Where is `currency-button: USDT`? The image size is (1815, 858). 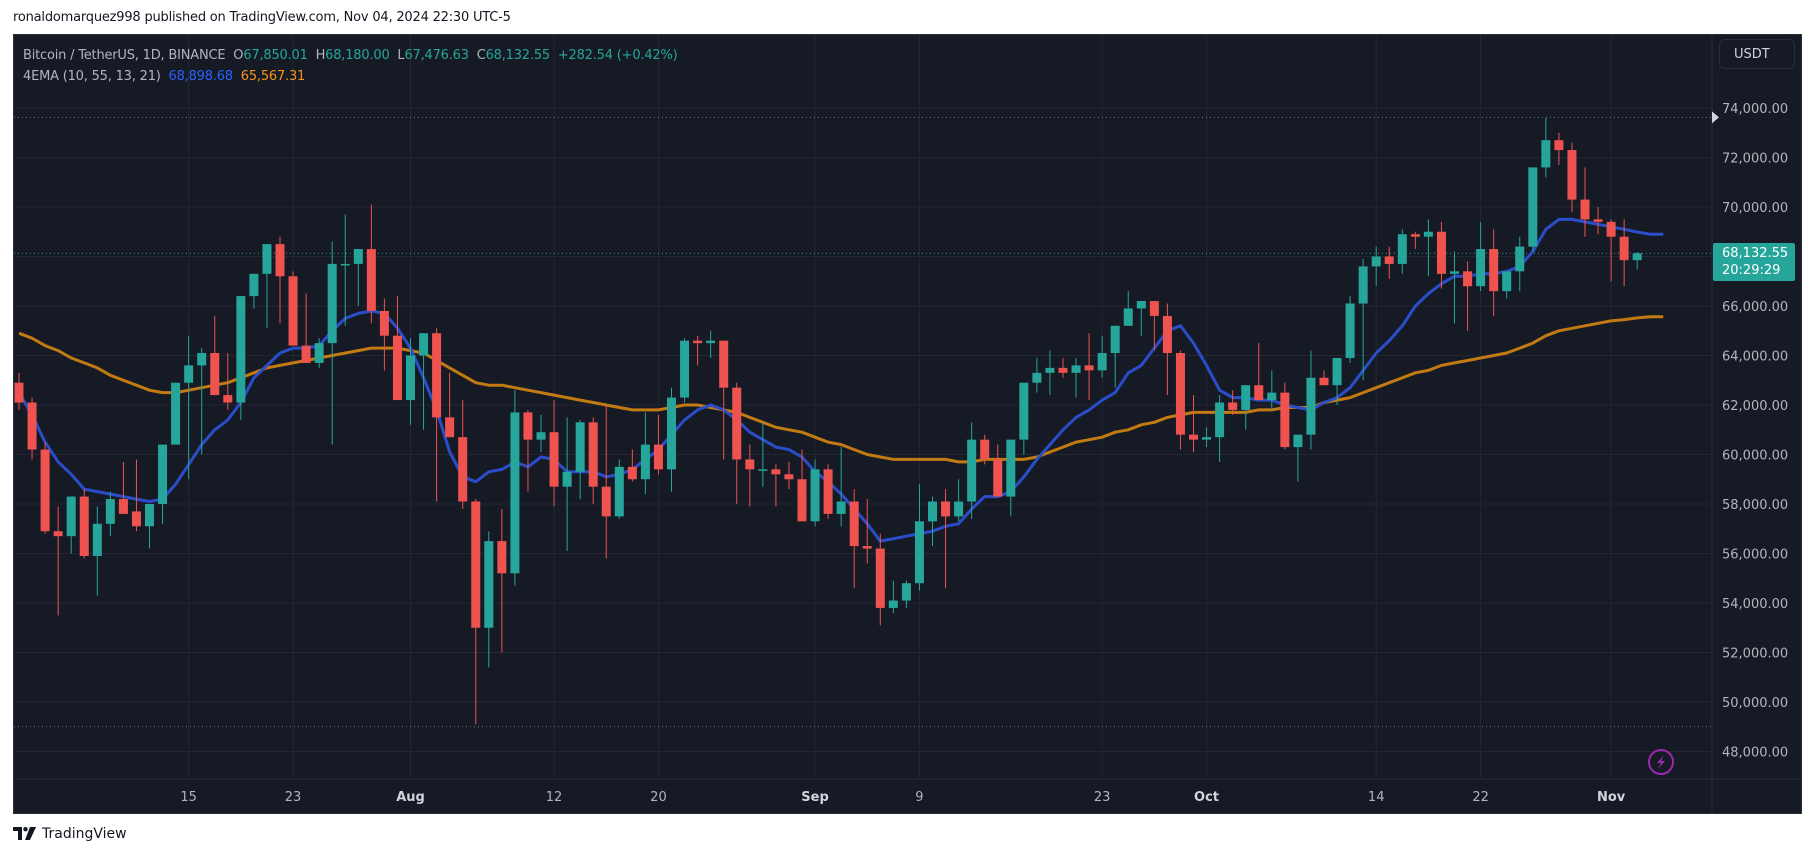 currency-button: USDT is located at coordinates (1757, 54).